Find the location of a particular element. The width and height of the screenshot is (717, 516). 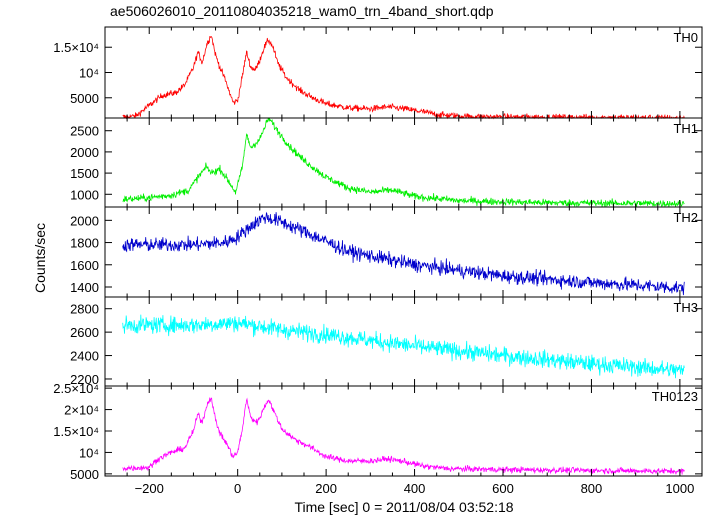

series-line-th0 is located at coordinates (403, 77).